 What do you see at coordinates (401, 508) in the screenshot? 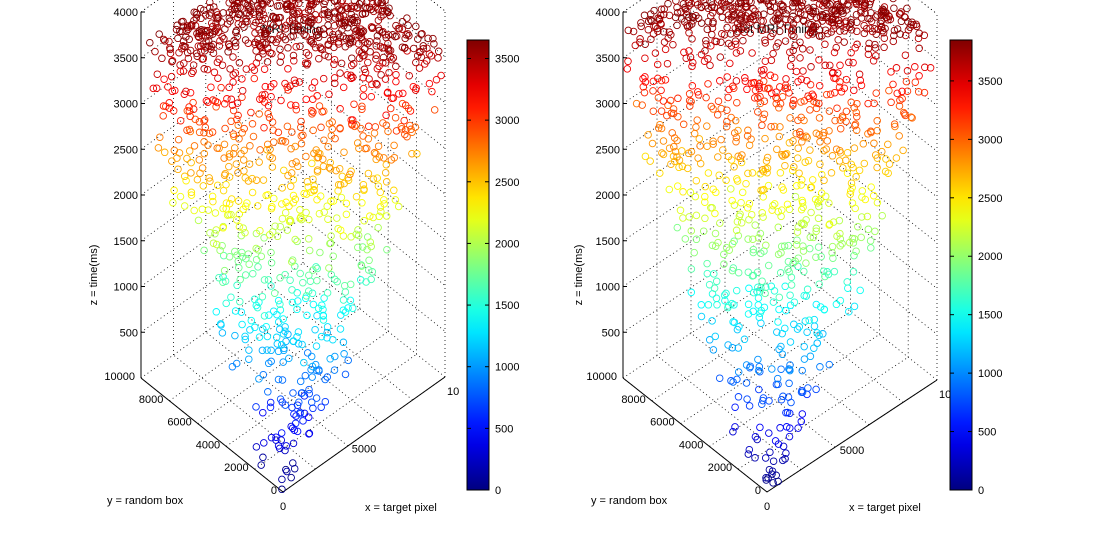
I see `x-axis-label: x = target pixel` at bounding box center [401, 508].